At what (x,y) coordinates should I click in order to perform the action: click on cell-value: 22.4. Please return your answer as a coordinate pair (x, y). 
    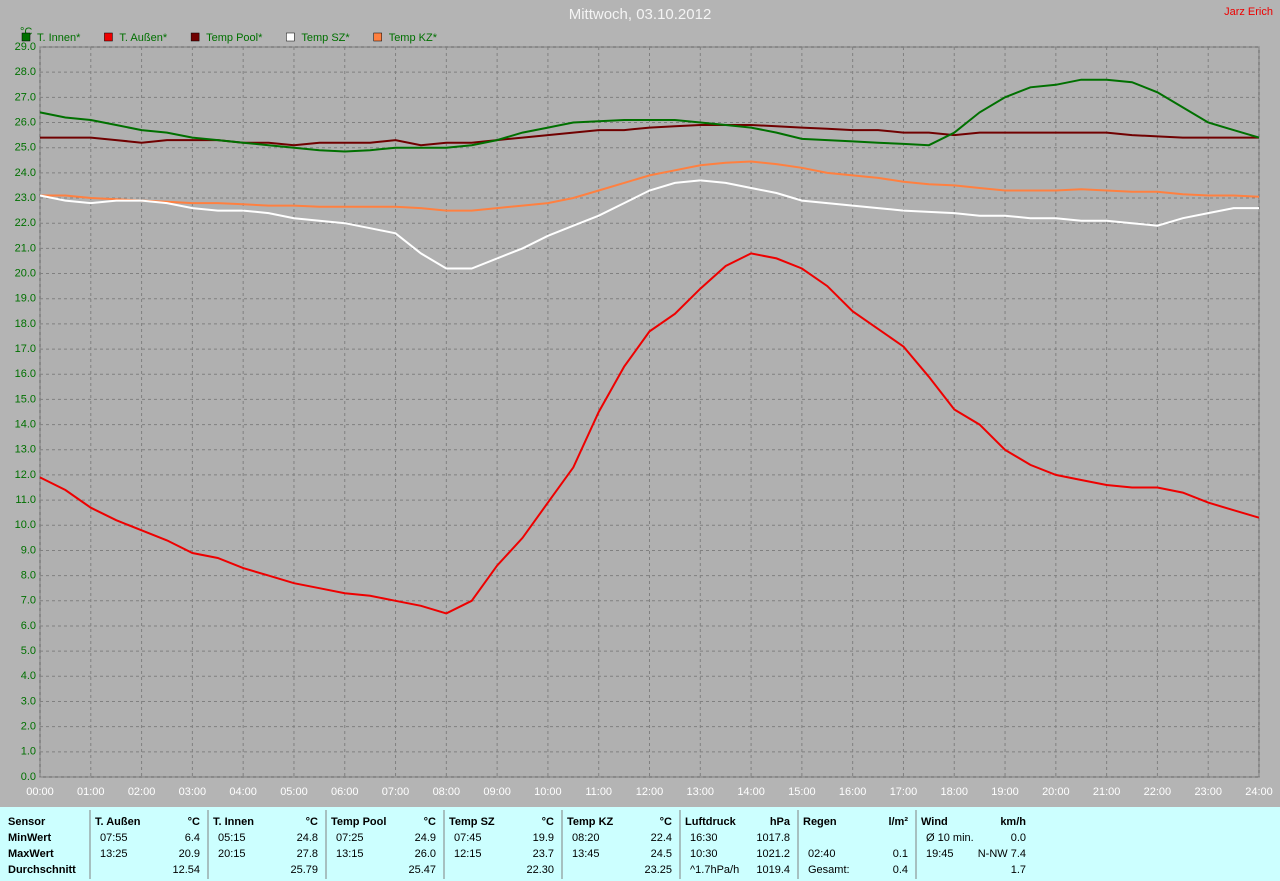
    Looking at the image, I should click on (661, 838).